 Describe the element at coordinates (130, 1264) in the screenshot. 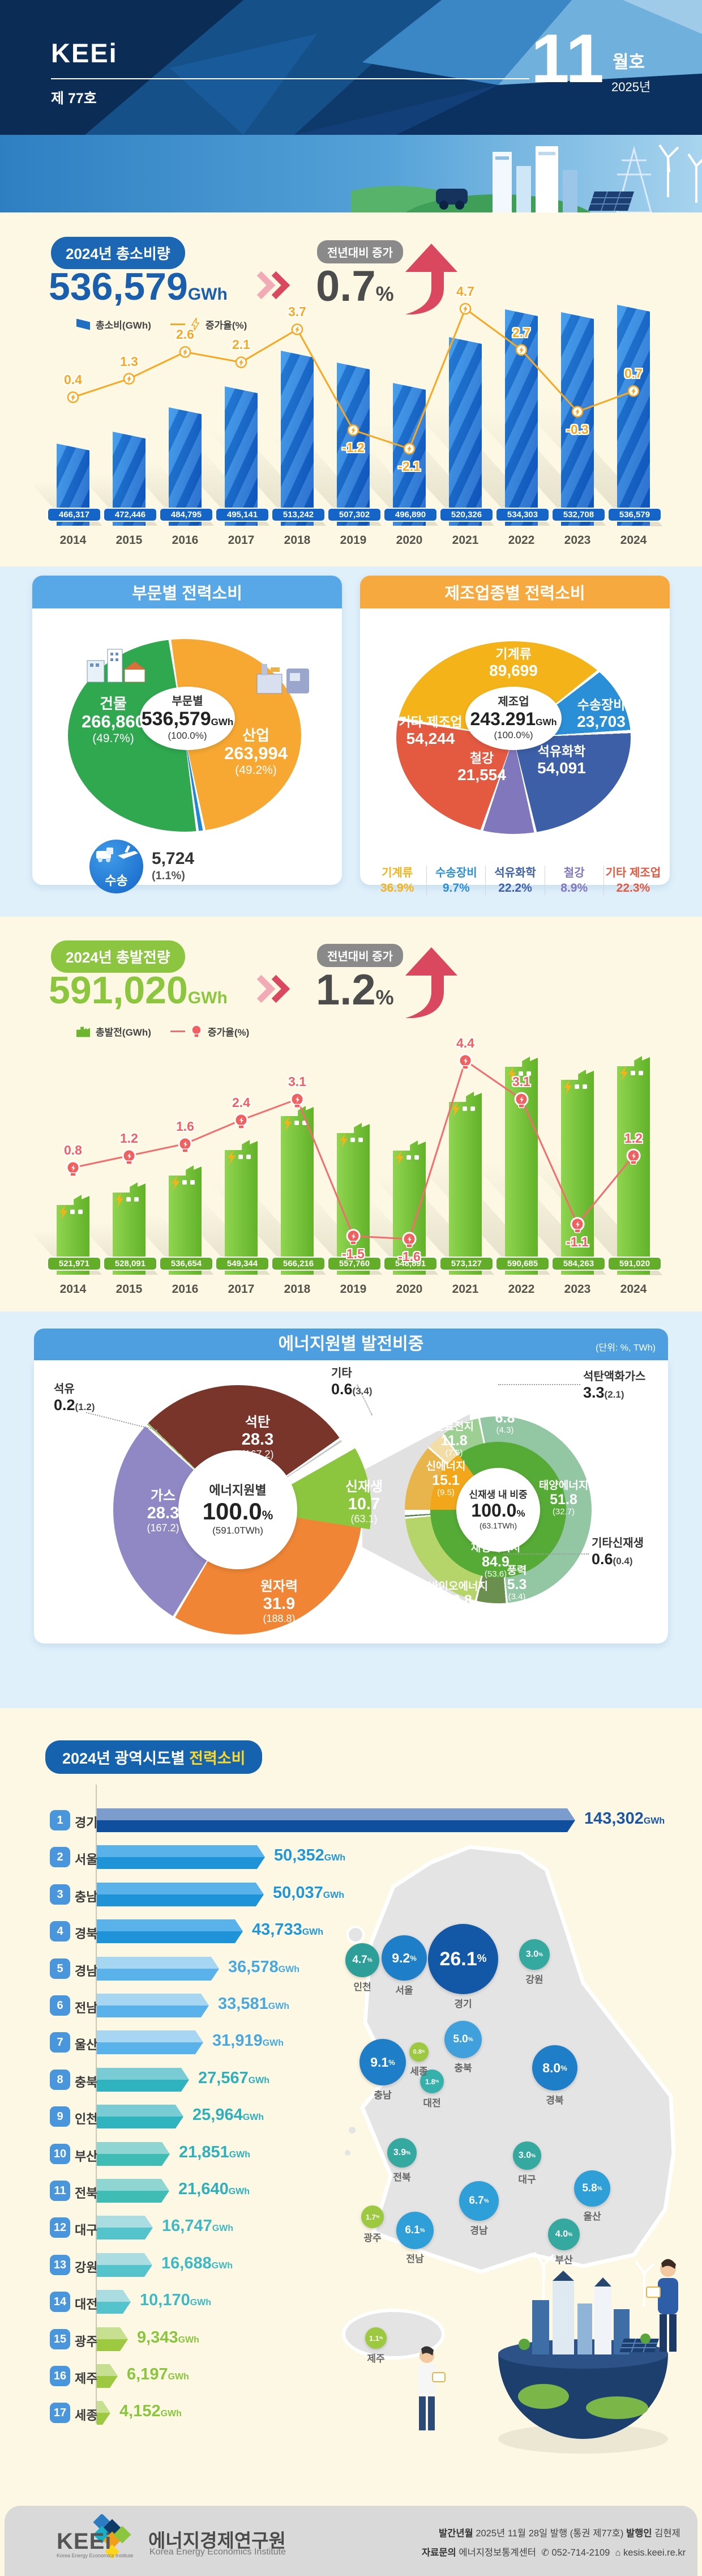

I see `bar-value: 528,091` at that location.